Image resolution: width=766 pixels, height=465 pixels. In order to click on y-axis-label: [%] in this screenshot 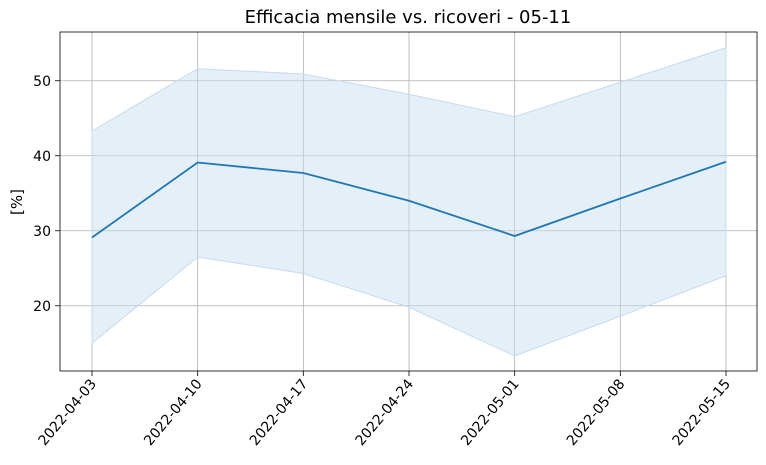, I will do `click(17, 202)`.